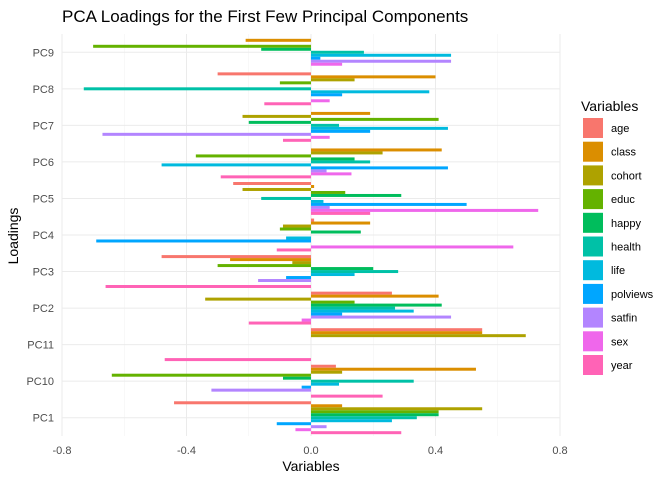  What do you see at coordinates (327, 95) in the screenshot?
I see `bar-pc8-polviews` at bounding box center [327, 95].